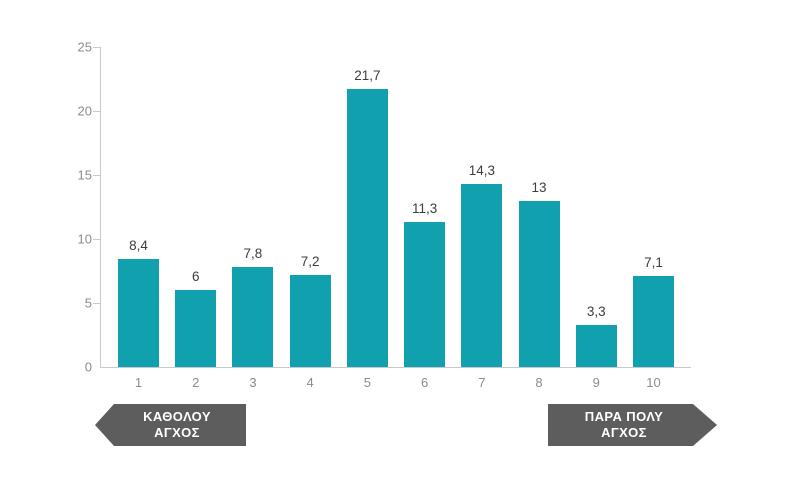  What do you see at coordinates (653, 382) in the screenshot?
I see `x-axis-tick-label: 10` at bounding box center [653, 382].